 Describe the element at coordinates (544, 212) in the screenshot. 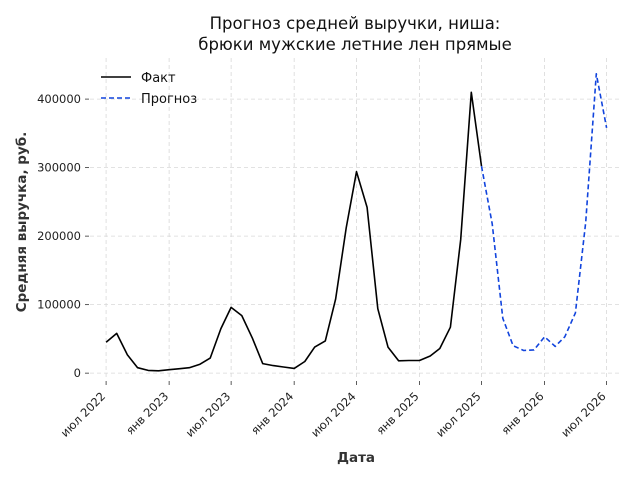

I see `series-line-forecast` at that location.